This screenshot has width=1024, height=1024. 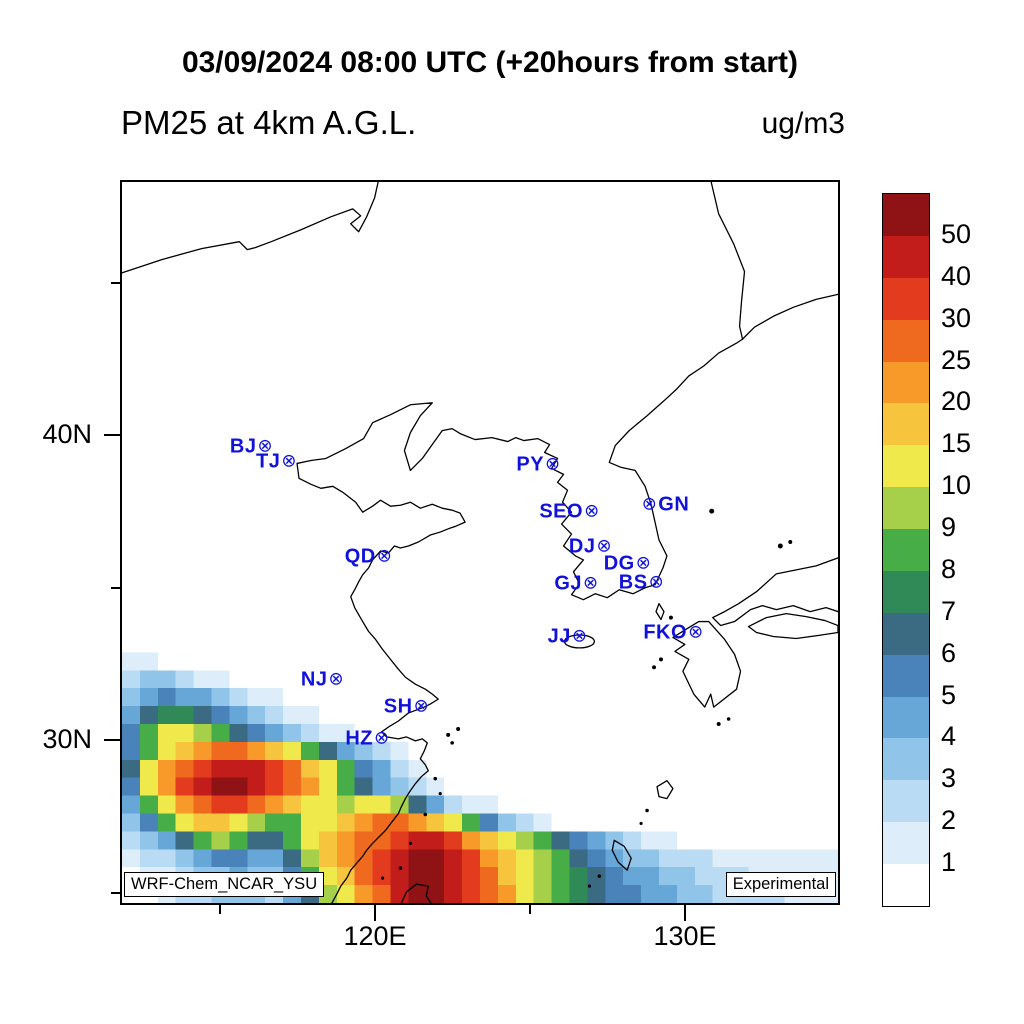 What do you see at coordinates (360, 556) in the screenshot?
I see `station-label: QD` at bounding box center [360, 556].